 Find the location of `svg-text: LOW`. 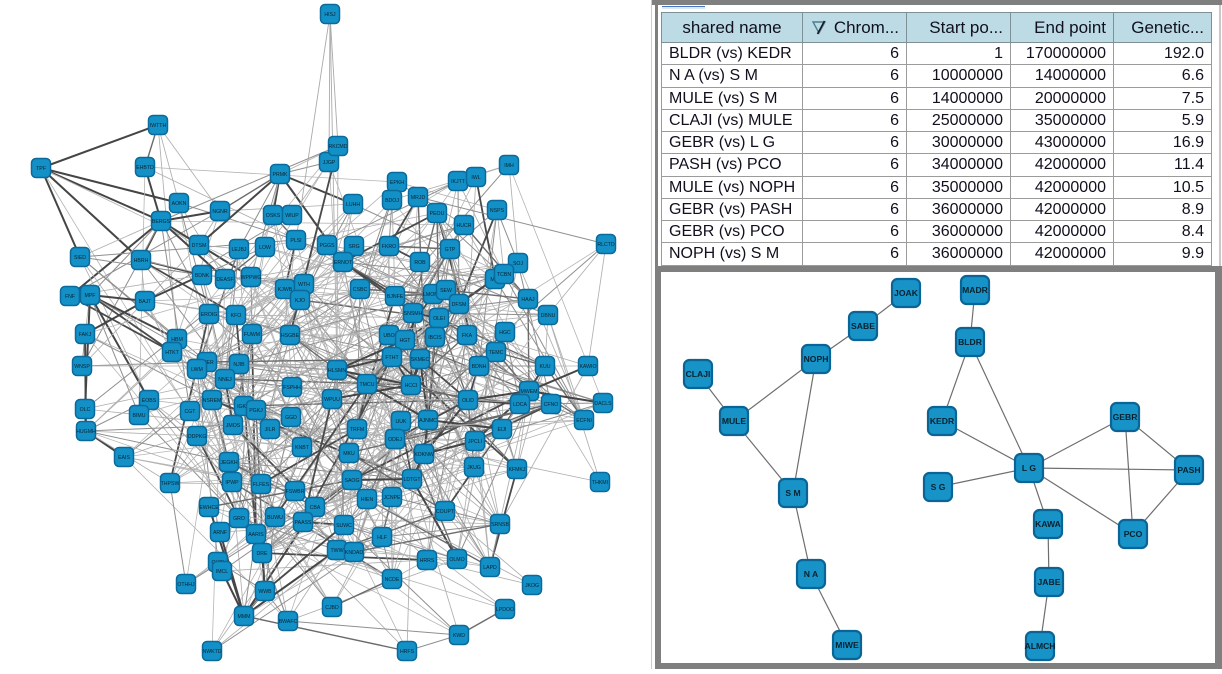

svg-text: LOW is located at coordinates (265, 248).